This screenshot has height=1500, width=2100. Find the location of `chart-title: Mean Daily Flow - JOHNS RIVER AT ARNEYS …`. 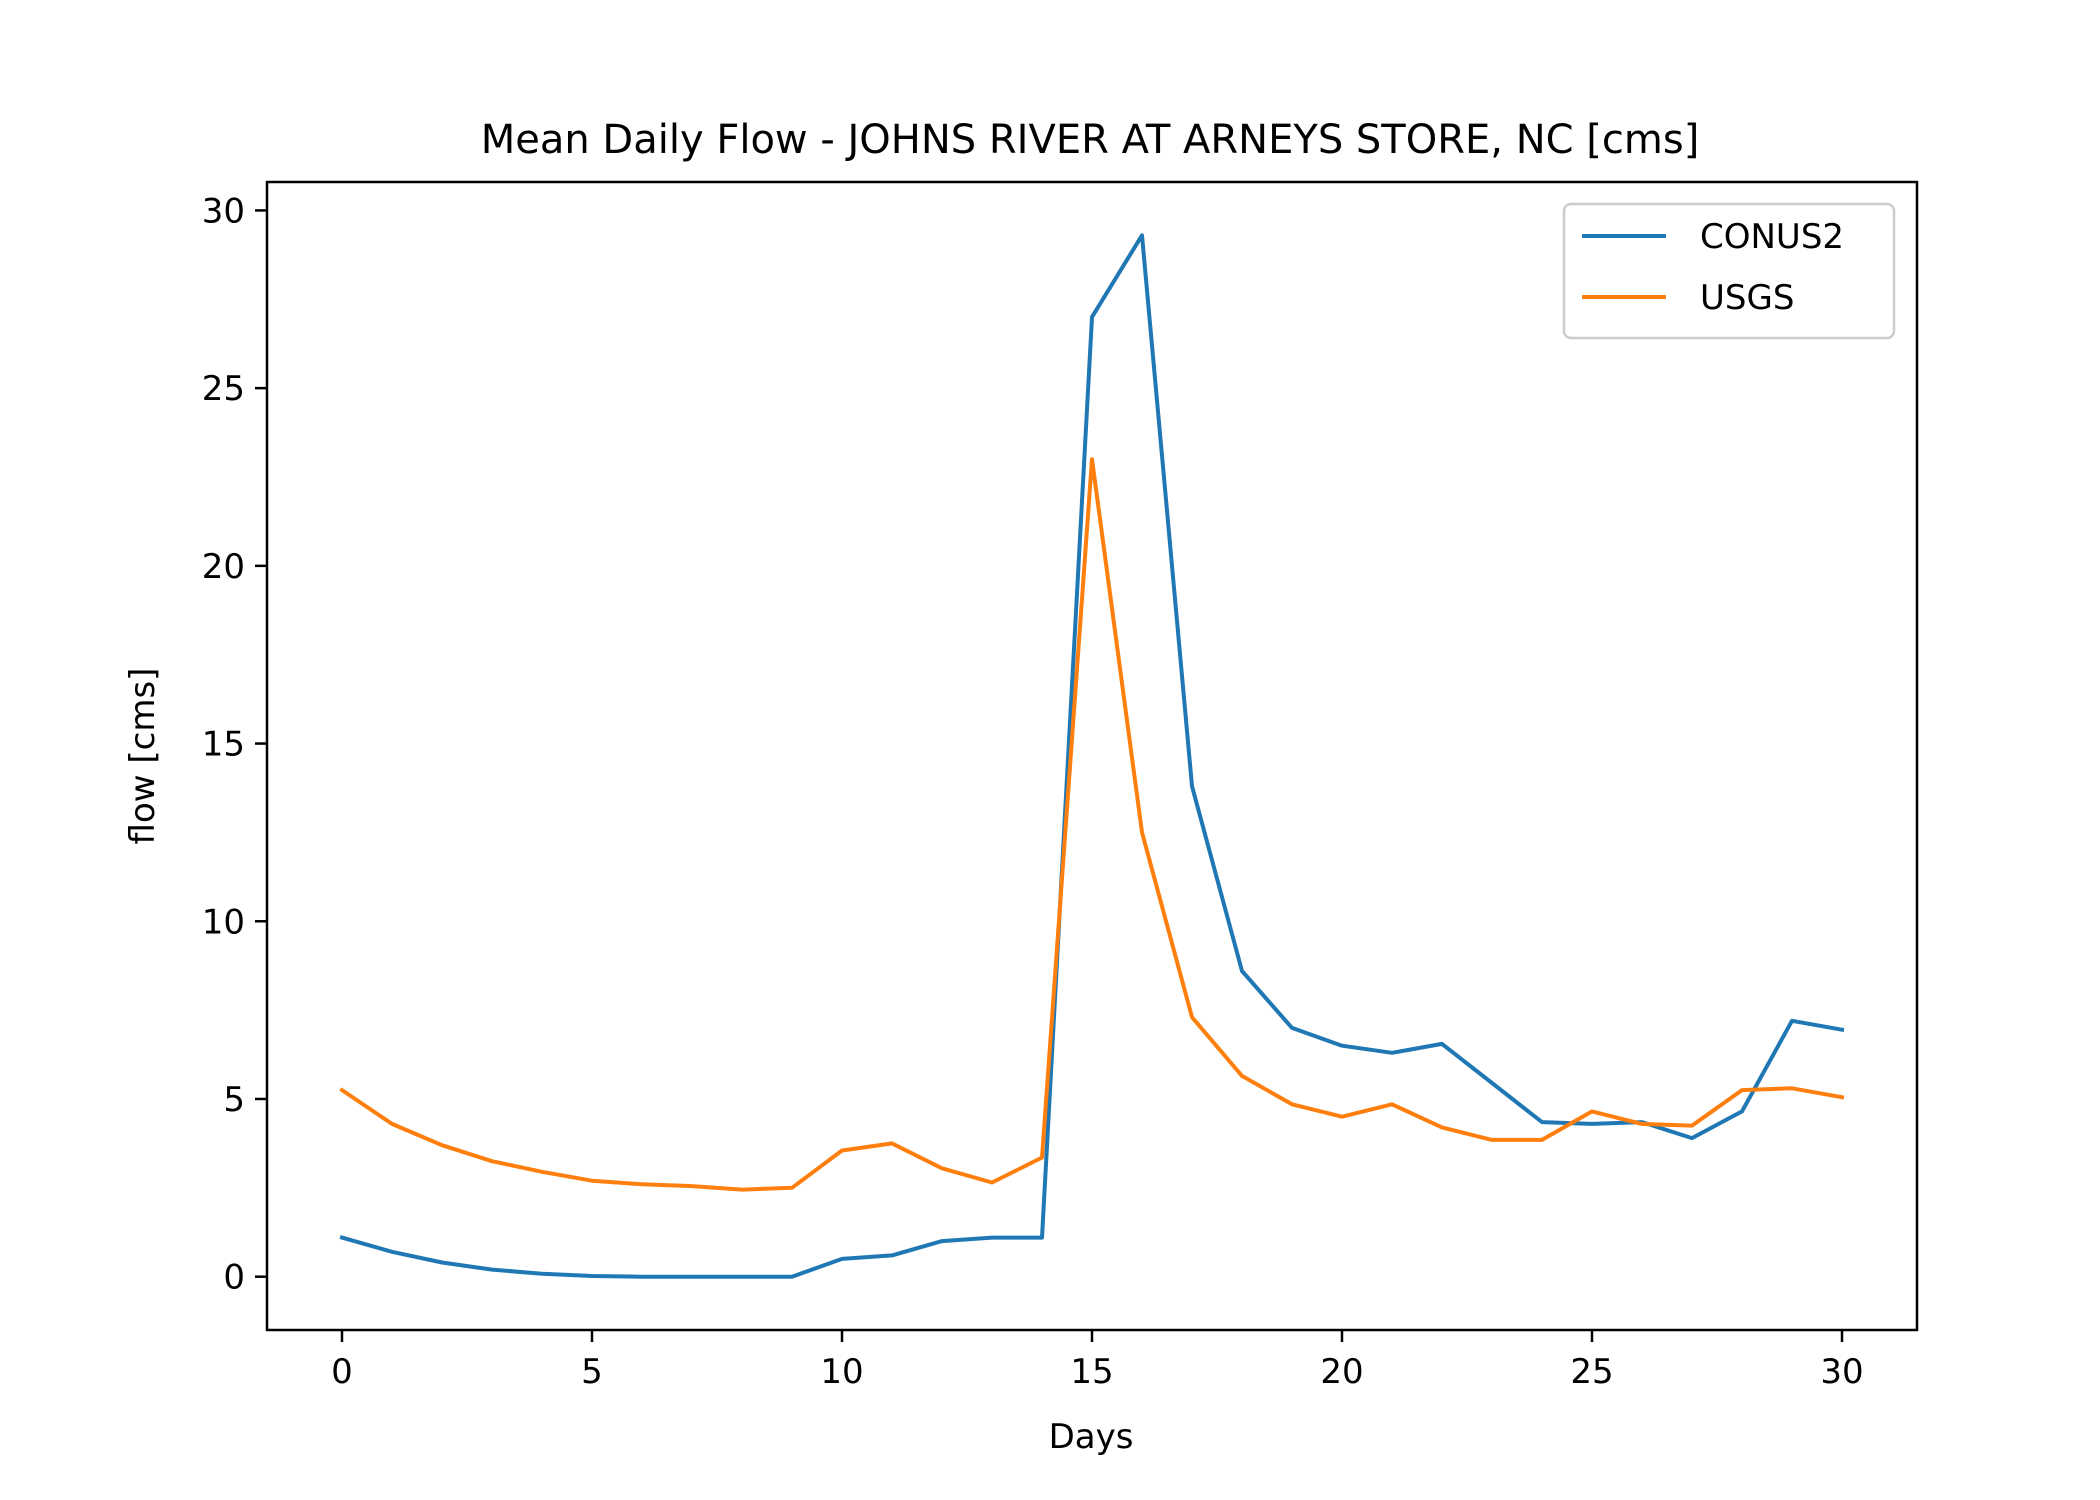

chart-title: Mean Daily Flow - JOHNS RIVER AT ARNEYS … is located at coordinates (1090, 140).